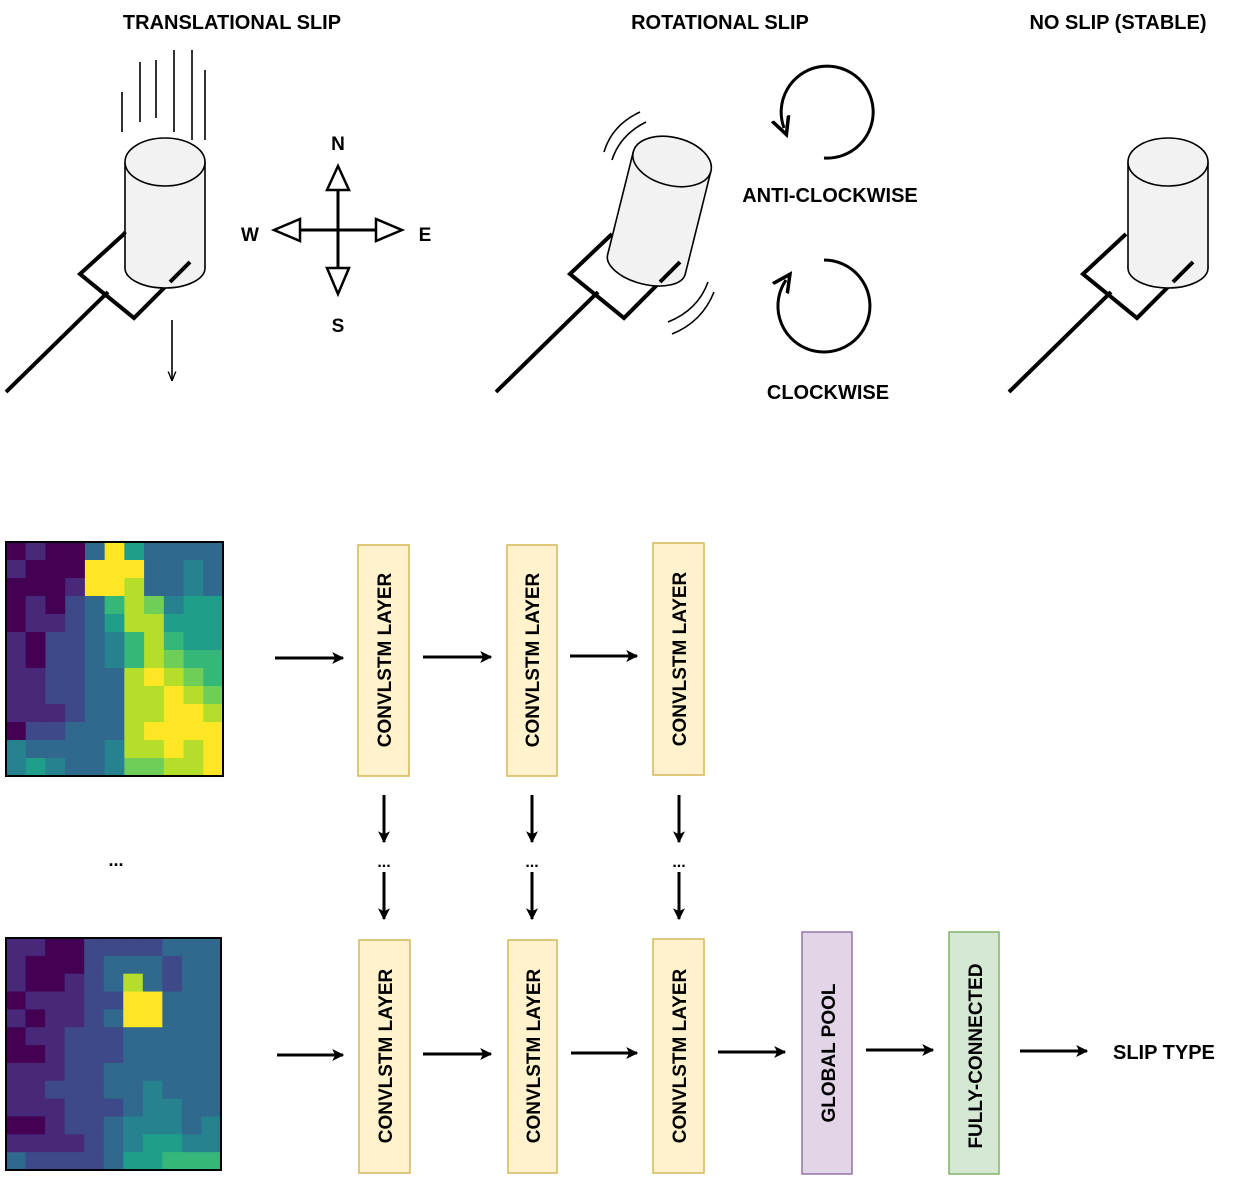 The image size is (1250, 1178). I want to click on time-arrows, so click(531, 858).